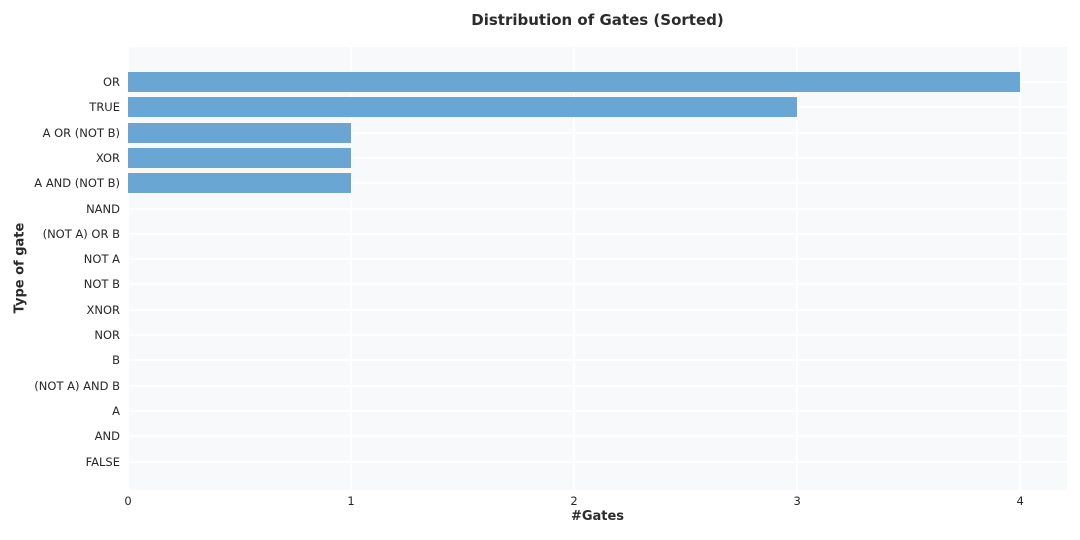  What do you see at coordinates (107, 436) in the screenshot?
I see `y-tick-label: AND` at bounding box center [107, 436].